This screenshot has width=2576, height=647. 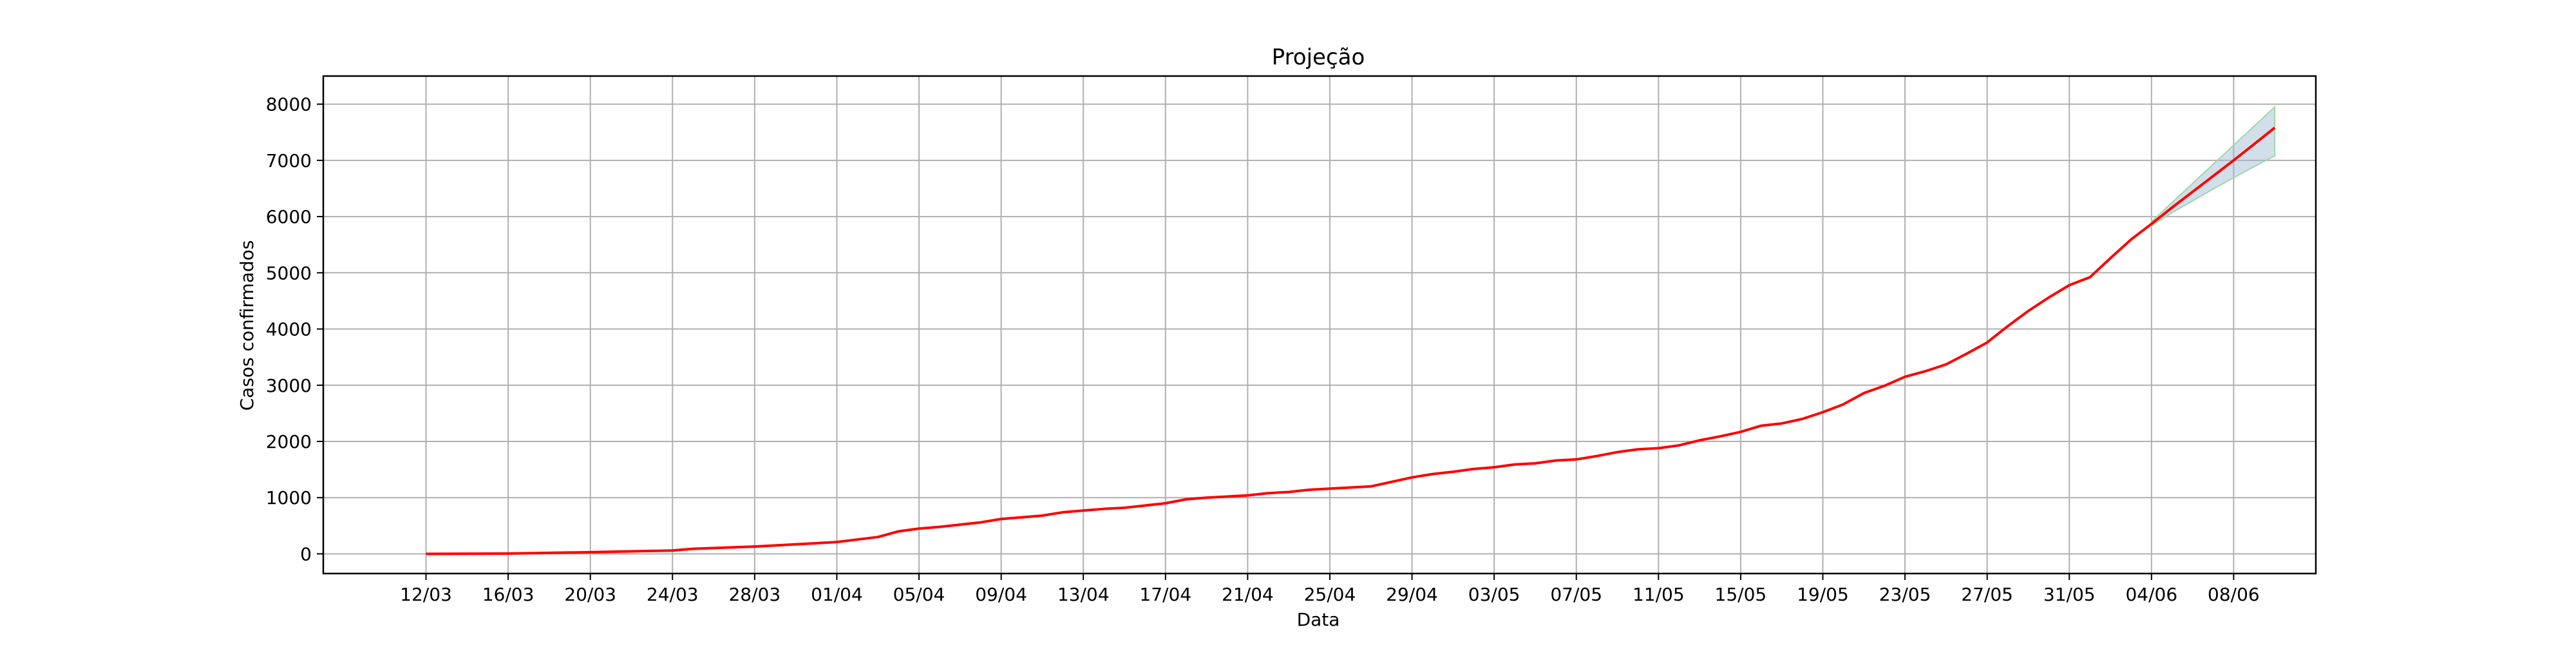 I want to click on x-tick-label: 25/04, so click(x=1330, y=594).